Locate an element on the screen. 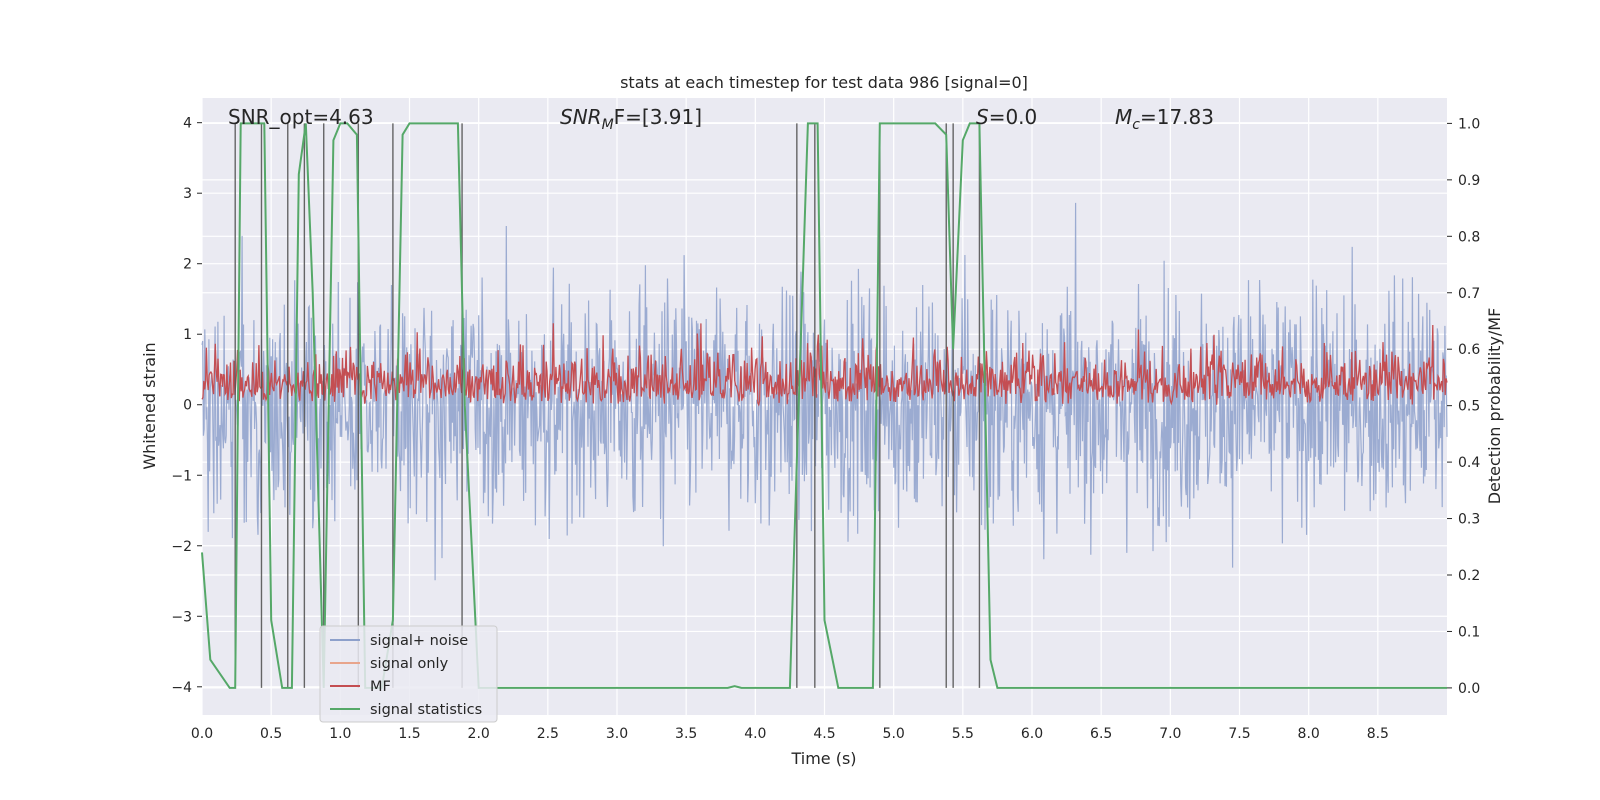  annotation-snr-mf-value: F=[3.91] is located at coordinates (658, 117).